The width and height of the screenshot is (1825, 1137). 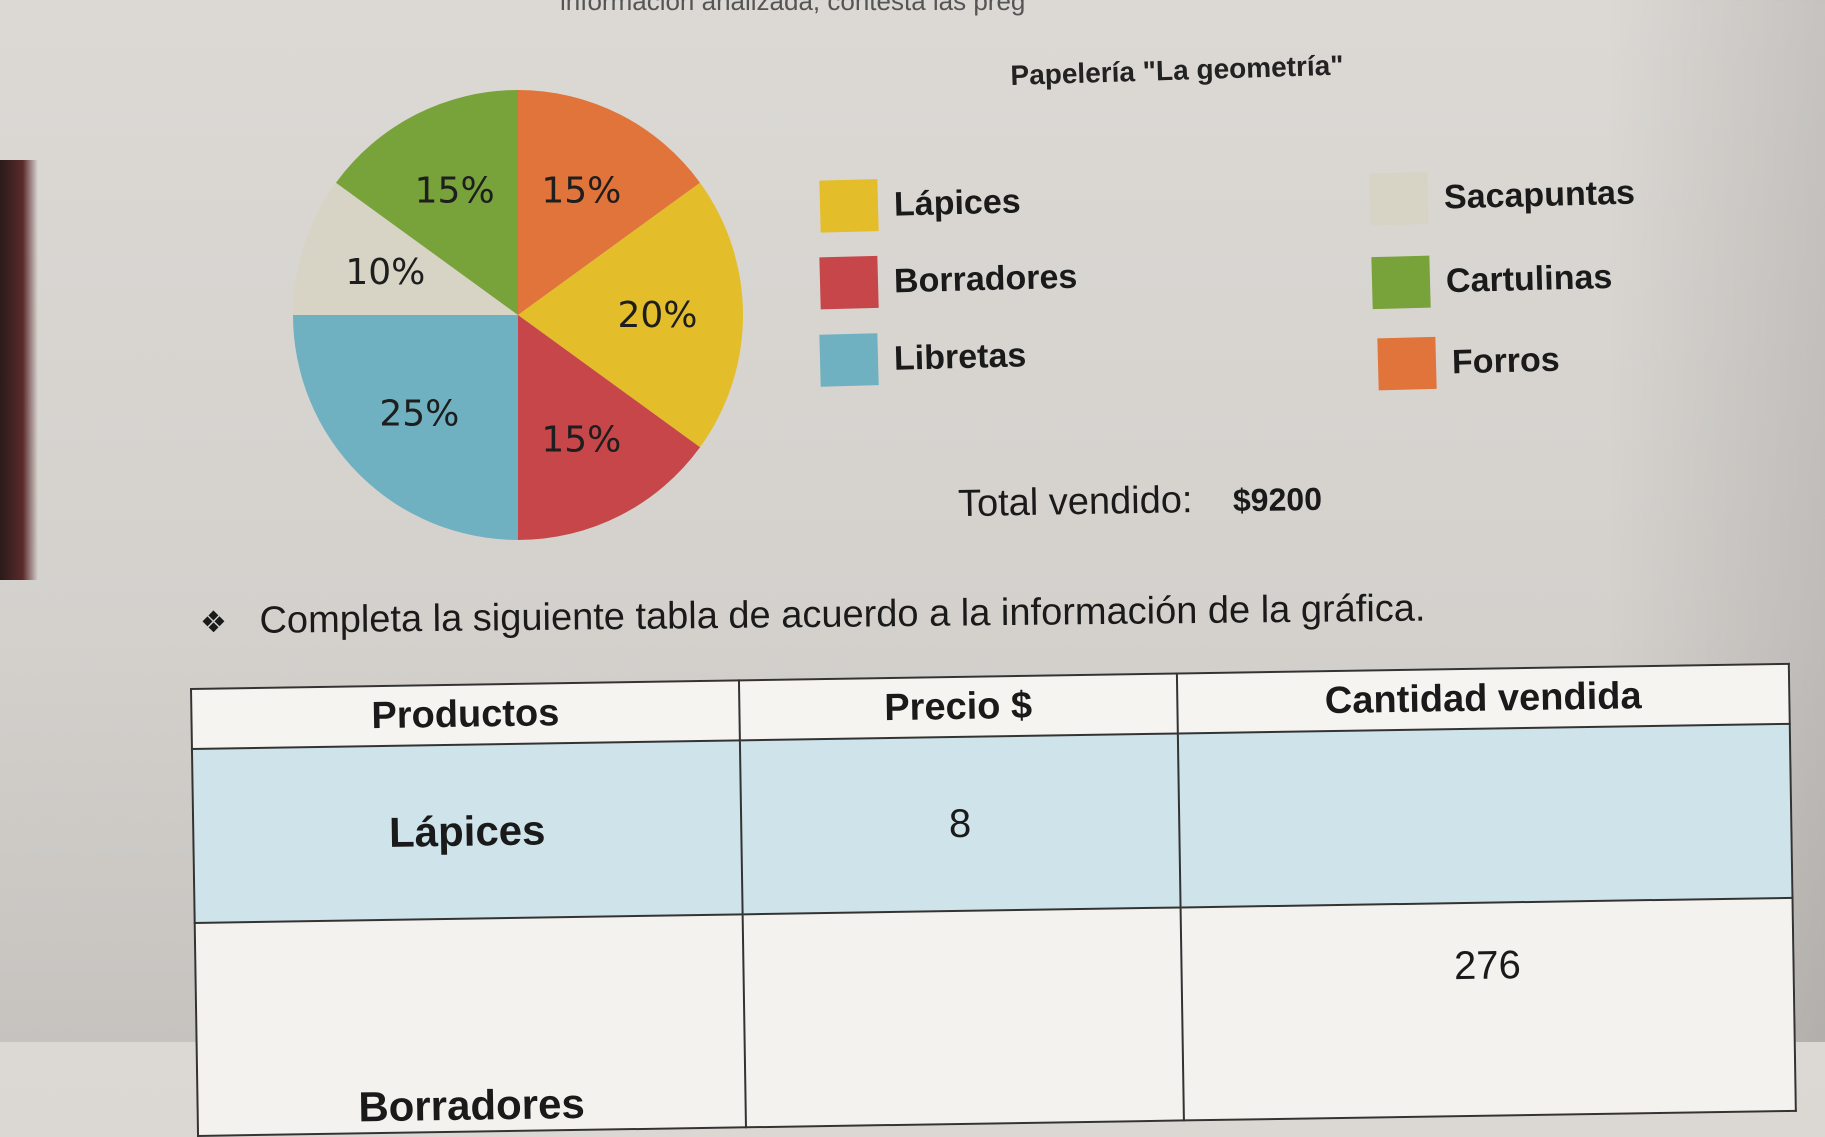 I want to click on legend-item-libretas: Libretas, so click(x=923, y=358).